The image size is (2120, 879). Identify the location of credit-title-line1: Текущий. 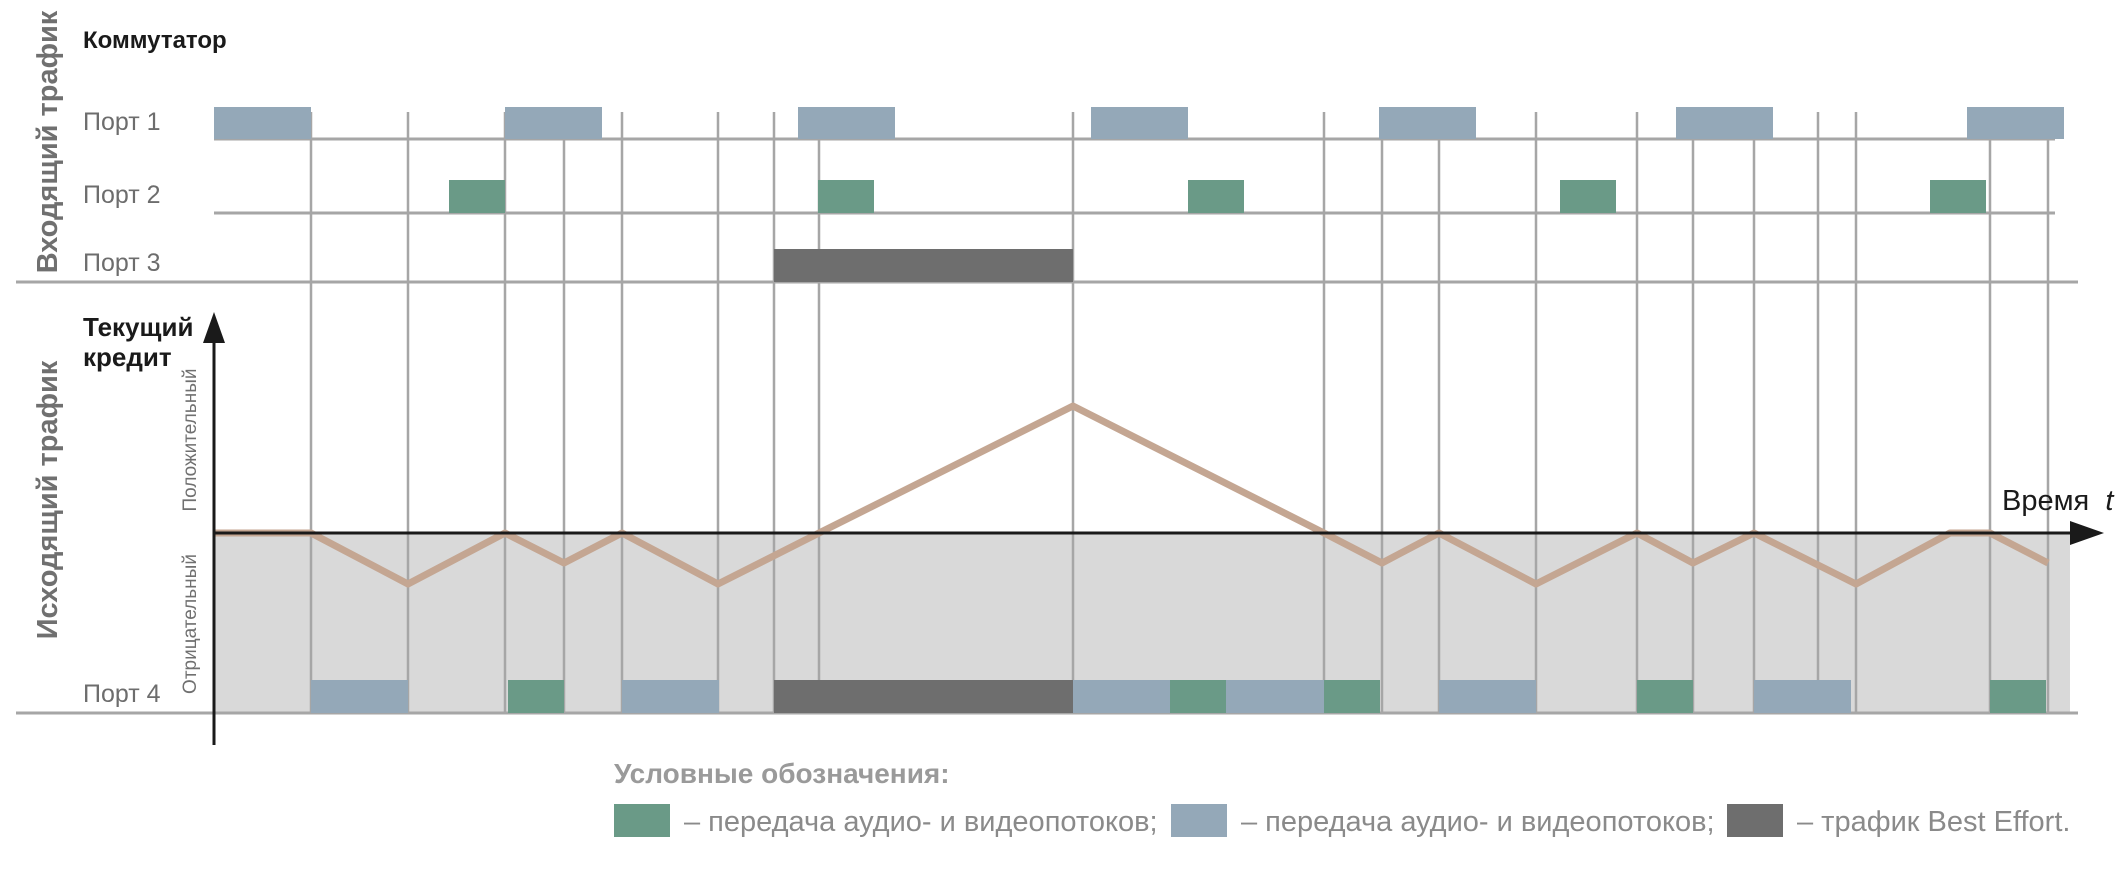
(138, 327).